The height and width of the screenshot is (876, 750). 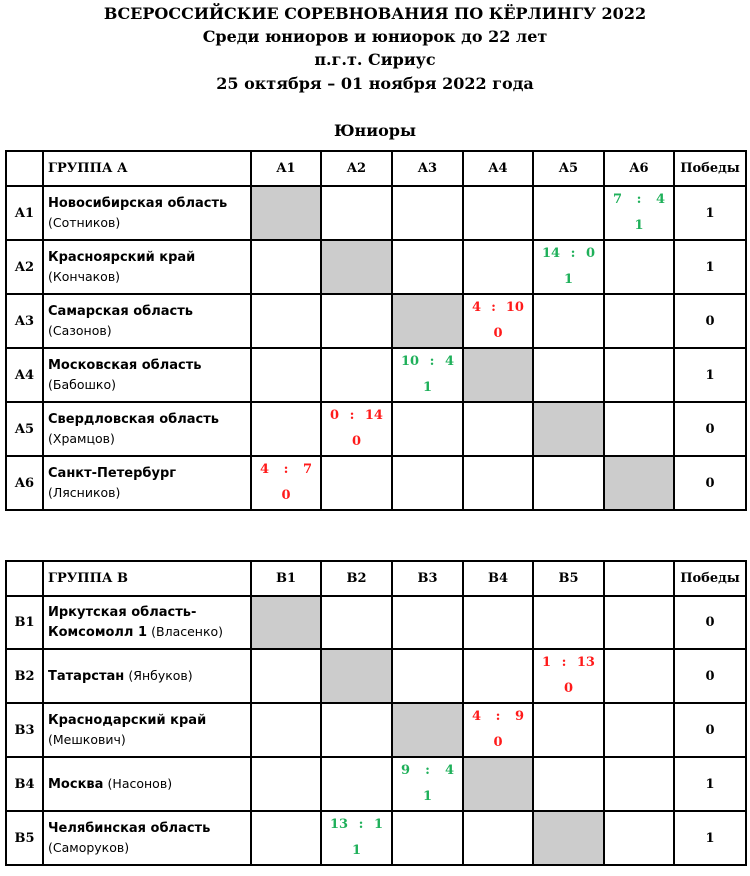 I want to click on match-score: 1:13 0, so click(x=568, y=676).